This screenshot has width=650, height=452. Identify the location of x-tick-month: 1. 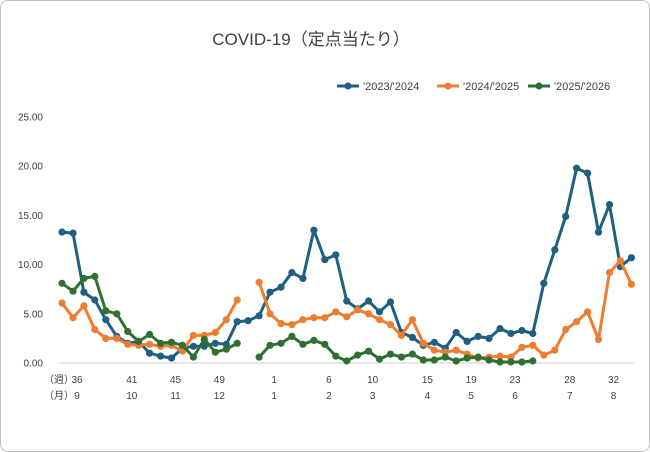
(274, 396).